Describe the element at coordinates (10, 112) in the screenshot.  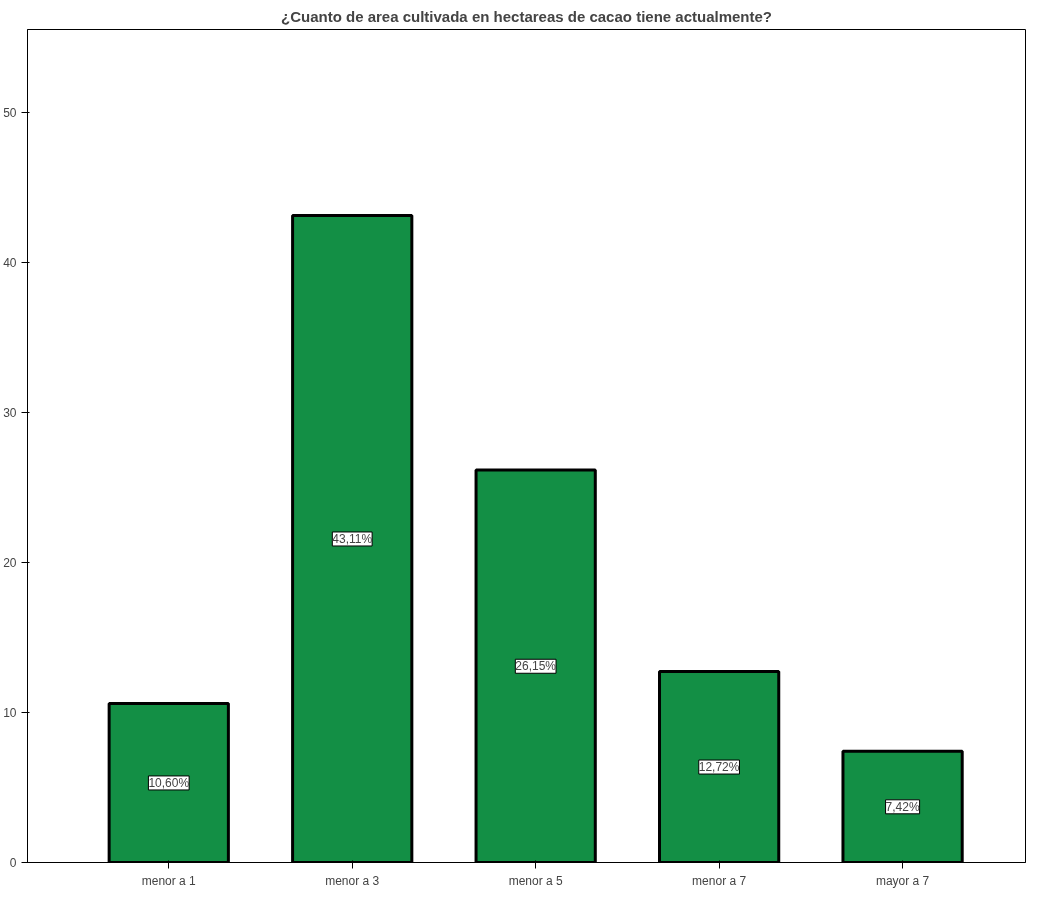
I see `y-tick-label: 50` at that location.